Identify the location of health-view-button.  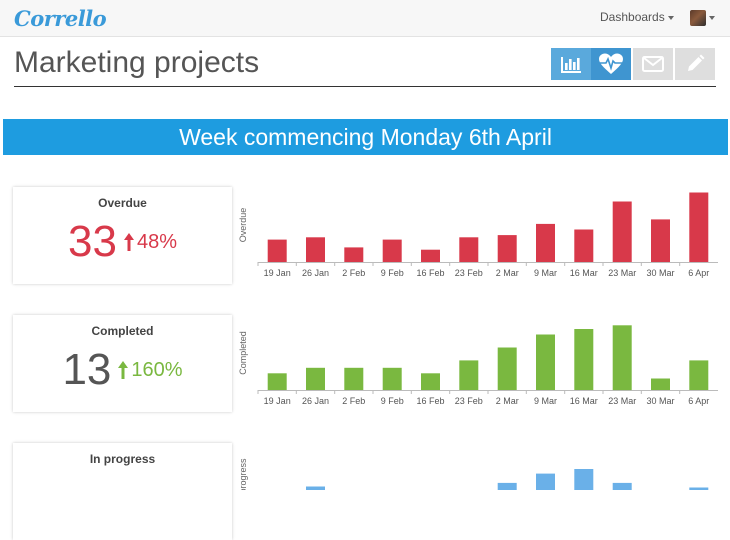
(611, 64).